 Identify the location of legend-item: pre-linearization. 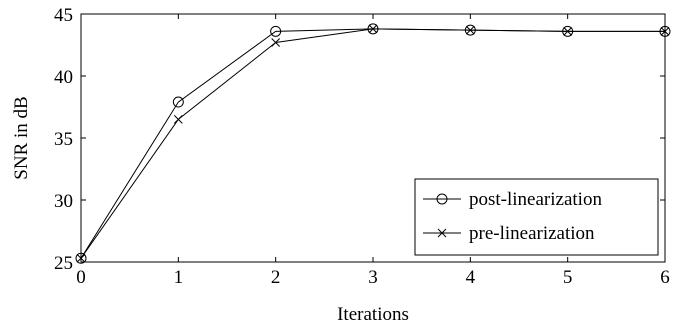
(509, 233).